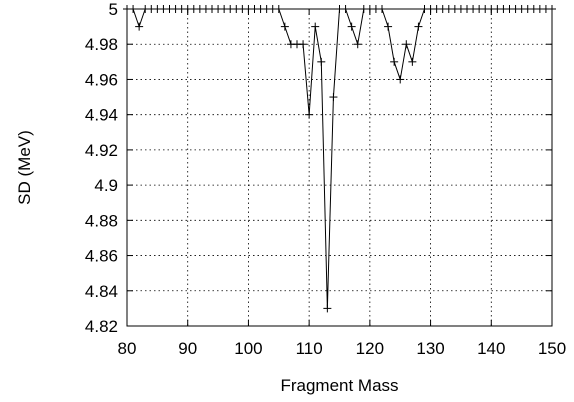 This screenshot has width=574, height=402. Describe the element at coordinates (552, 348) in the screenshot. I see `x-tick-label: 150` at that location.